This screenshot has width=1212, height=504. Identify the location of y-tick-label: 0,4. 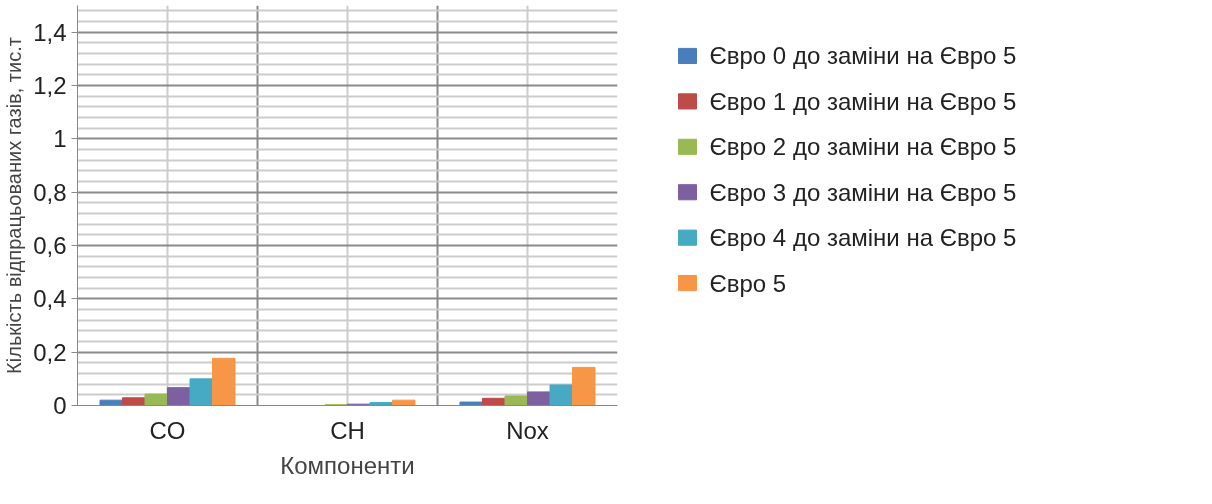
(50, 299).